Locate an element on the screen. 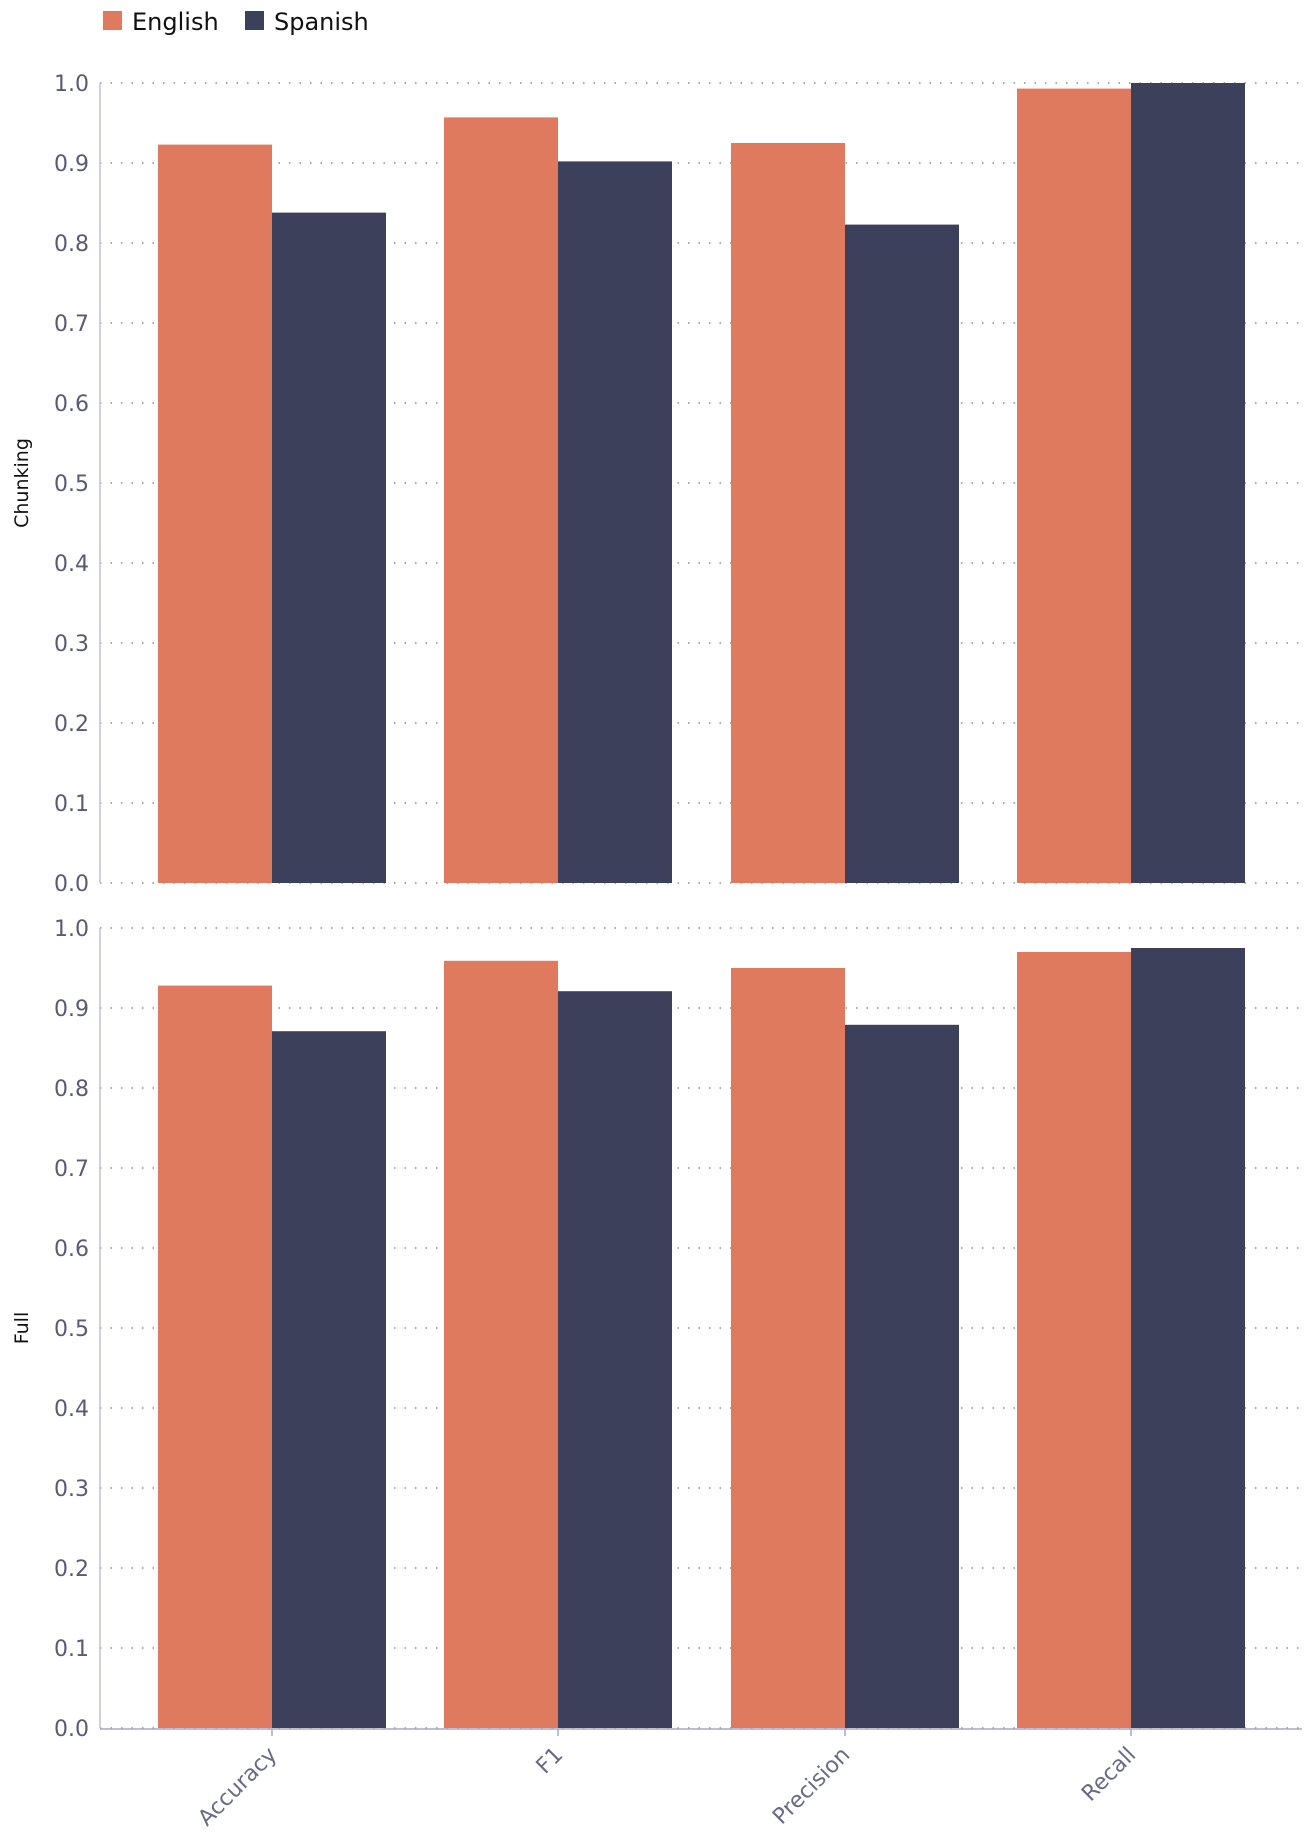 This screenshot has height=1844, width=1312. legend-label-spanish: Spanish is located at coordinates (321, 22).